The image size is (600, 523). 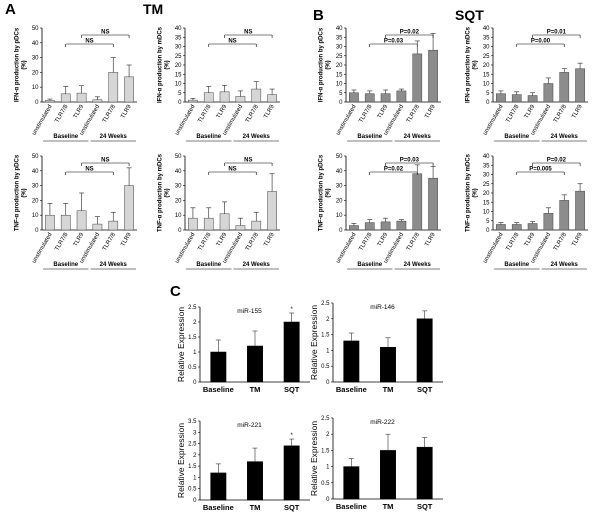 I want to click on y-axis-label: IFN-α production by pDCs, so click(x=18, y=64).